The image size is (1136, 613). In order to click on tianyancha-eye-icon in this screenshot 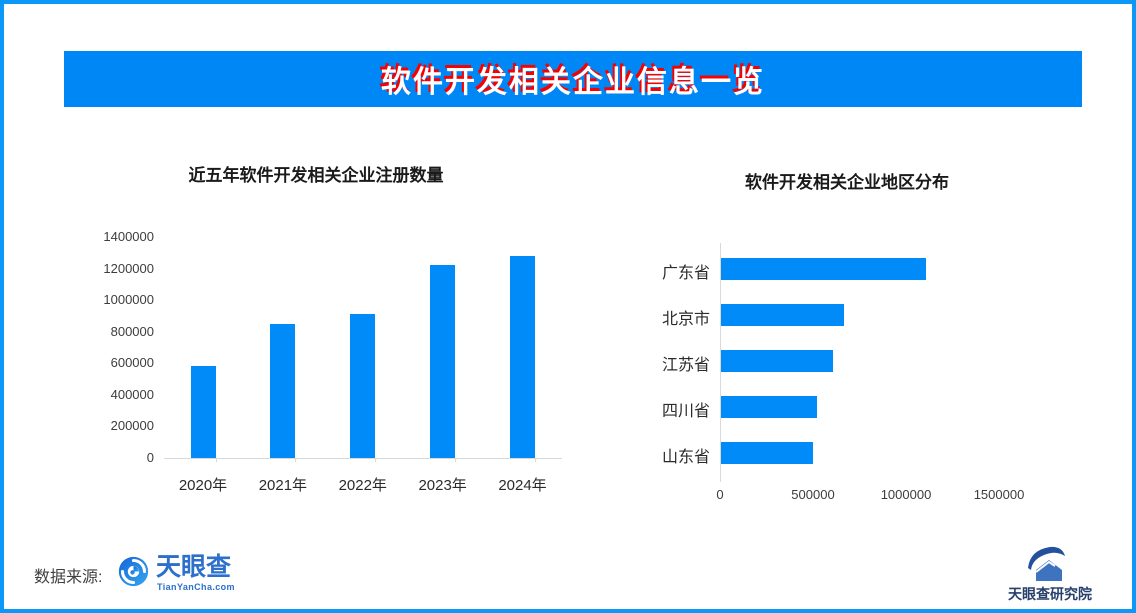, I will do `click(133, 571)`.